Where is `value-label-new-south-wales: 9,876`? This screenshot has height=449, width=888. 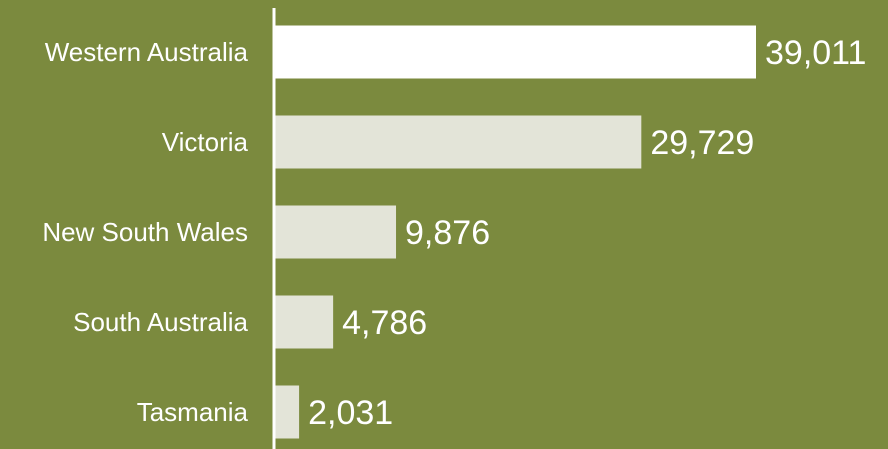
value-label-new-south-wales: 9,876 is located at coordinates (447, 233).